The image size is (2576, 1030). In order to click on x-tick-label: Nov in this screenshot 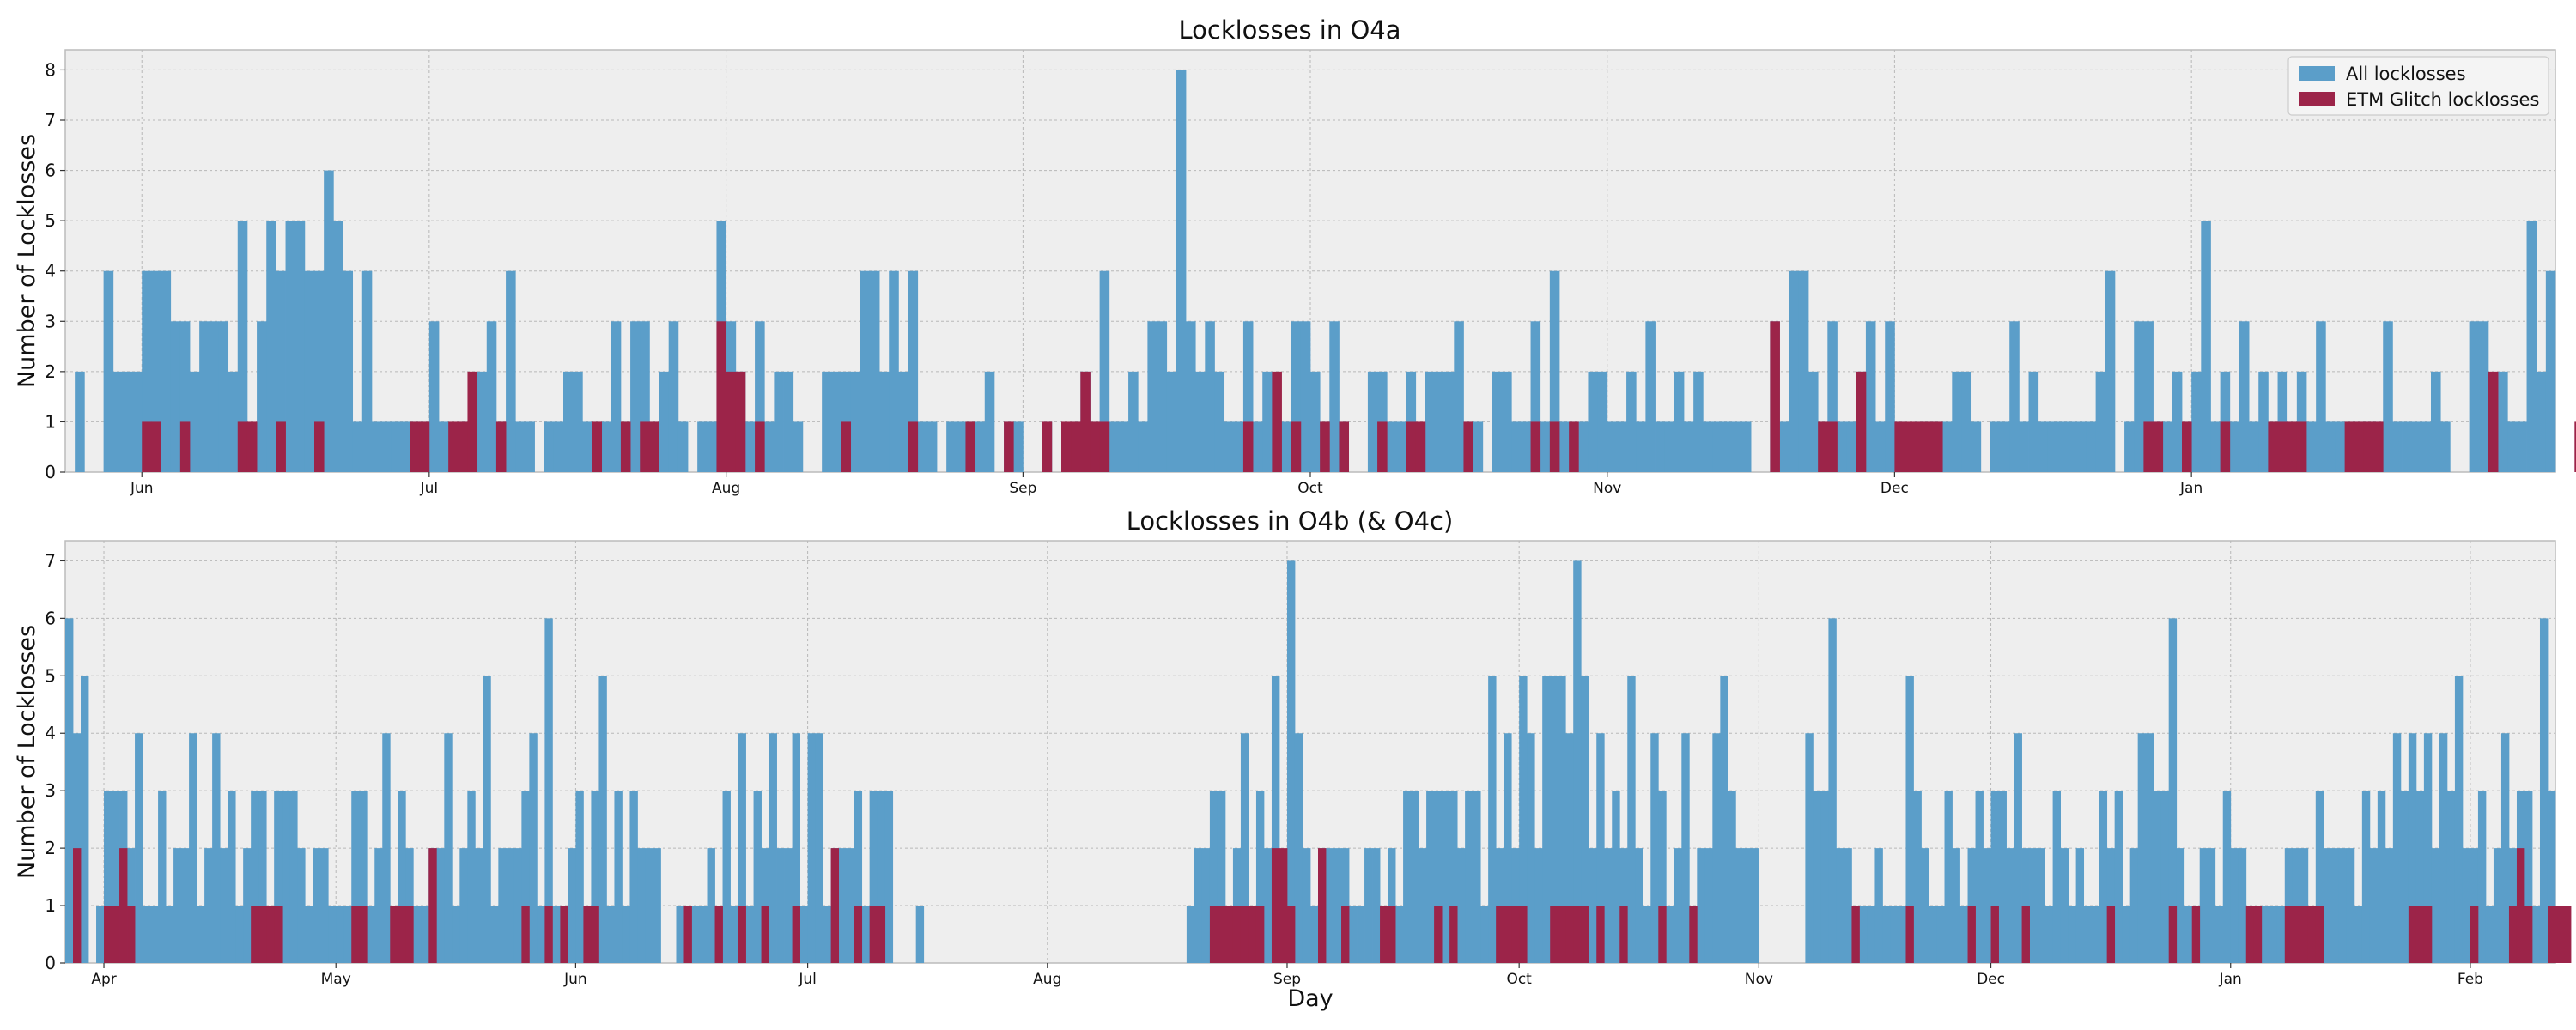, I will do `click(1607, 488)`.